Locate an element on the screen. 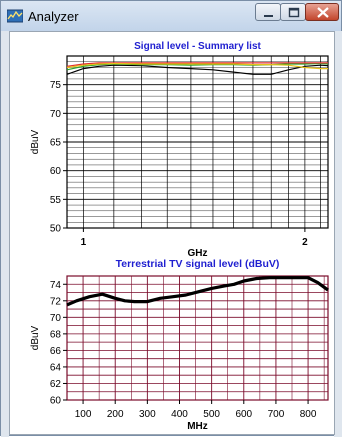 This screenshot has height=439, width=342. y-tick-label: 72 is located at coordinates (56, 301).